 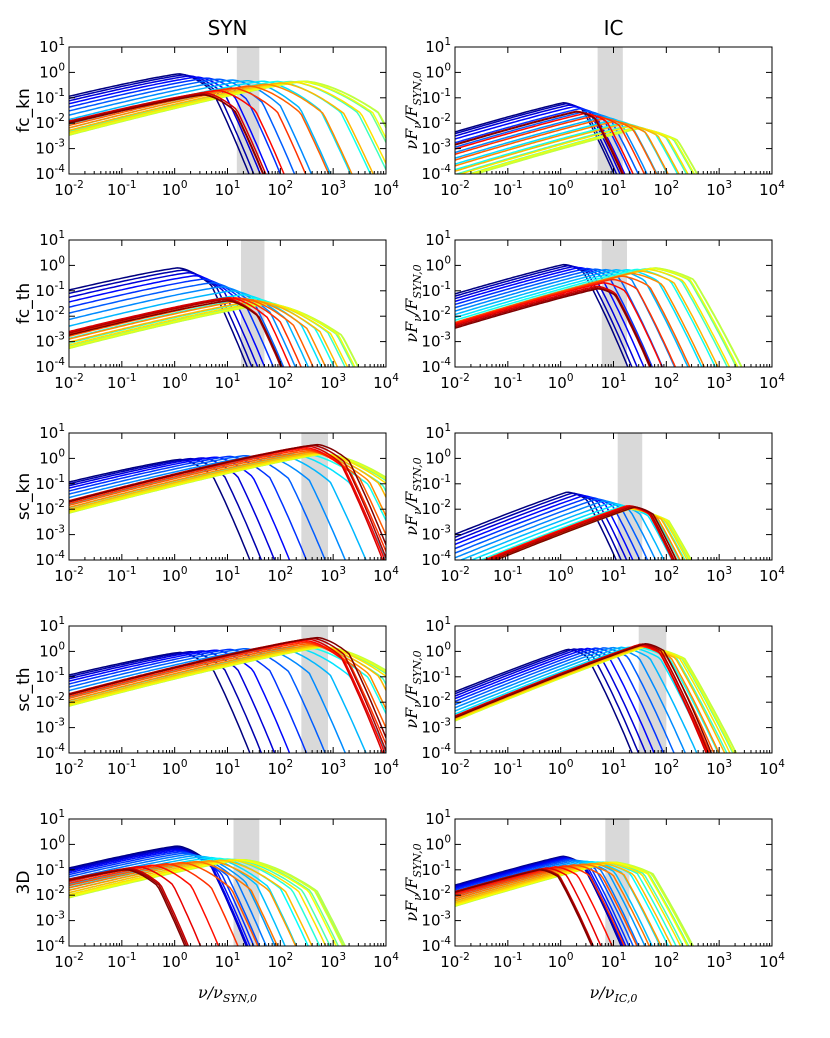 I want to click on x-tick-label-exp: 1, so click(x=237, y=378).